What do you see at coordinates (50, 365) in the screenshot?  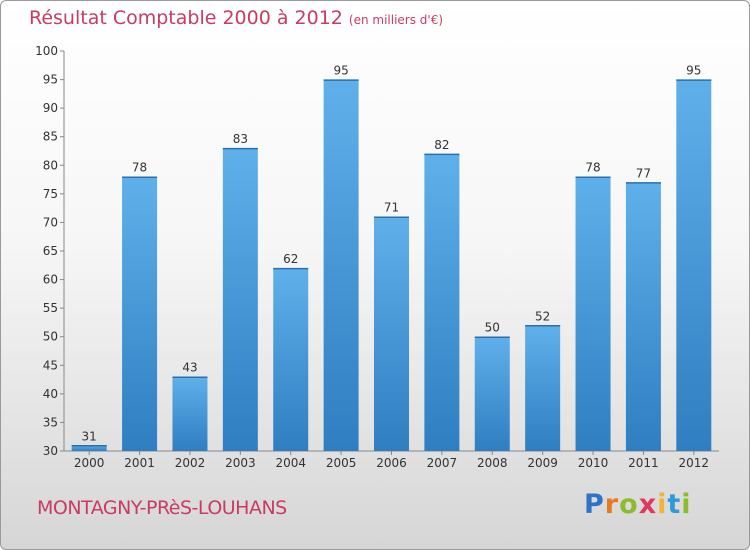 I see `y-tick-label: 45` at bounding box center [50, 365].